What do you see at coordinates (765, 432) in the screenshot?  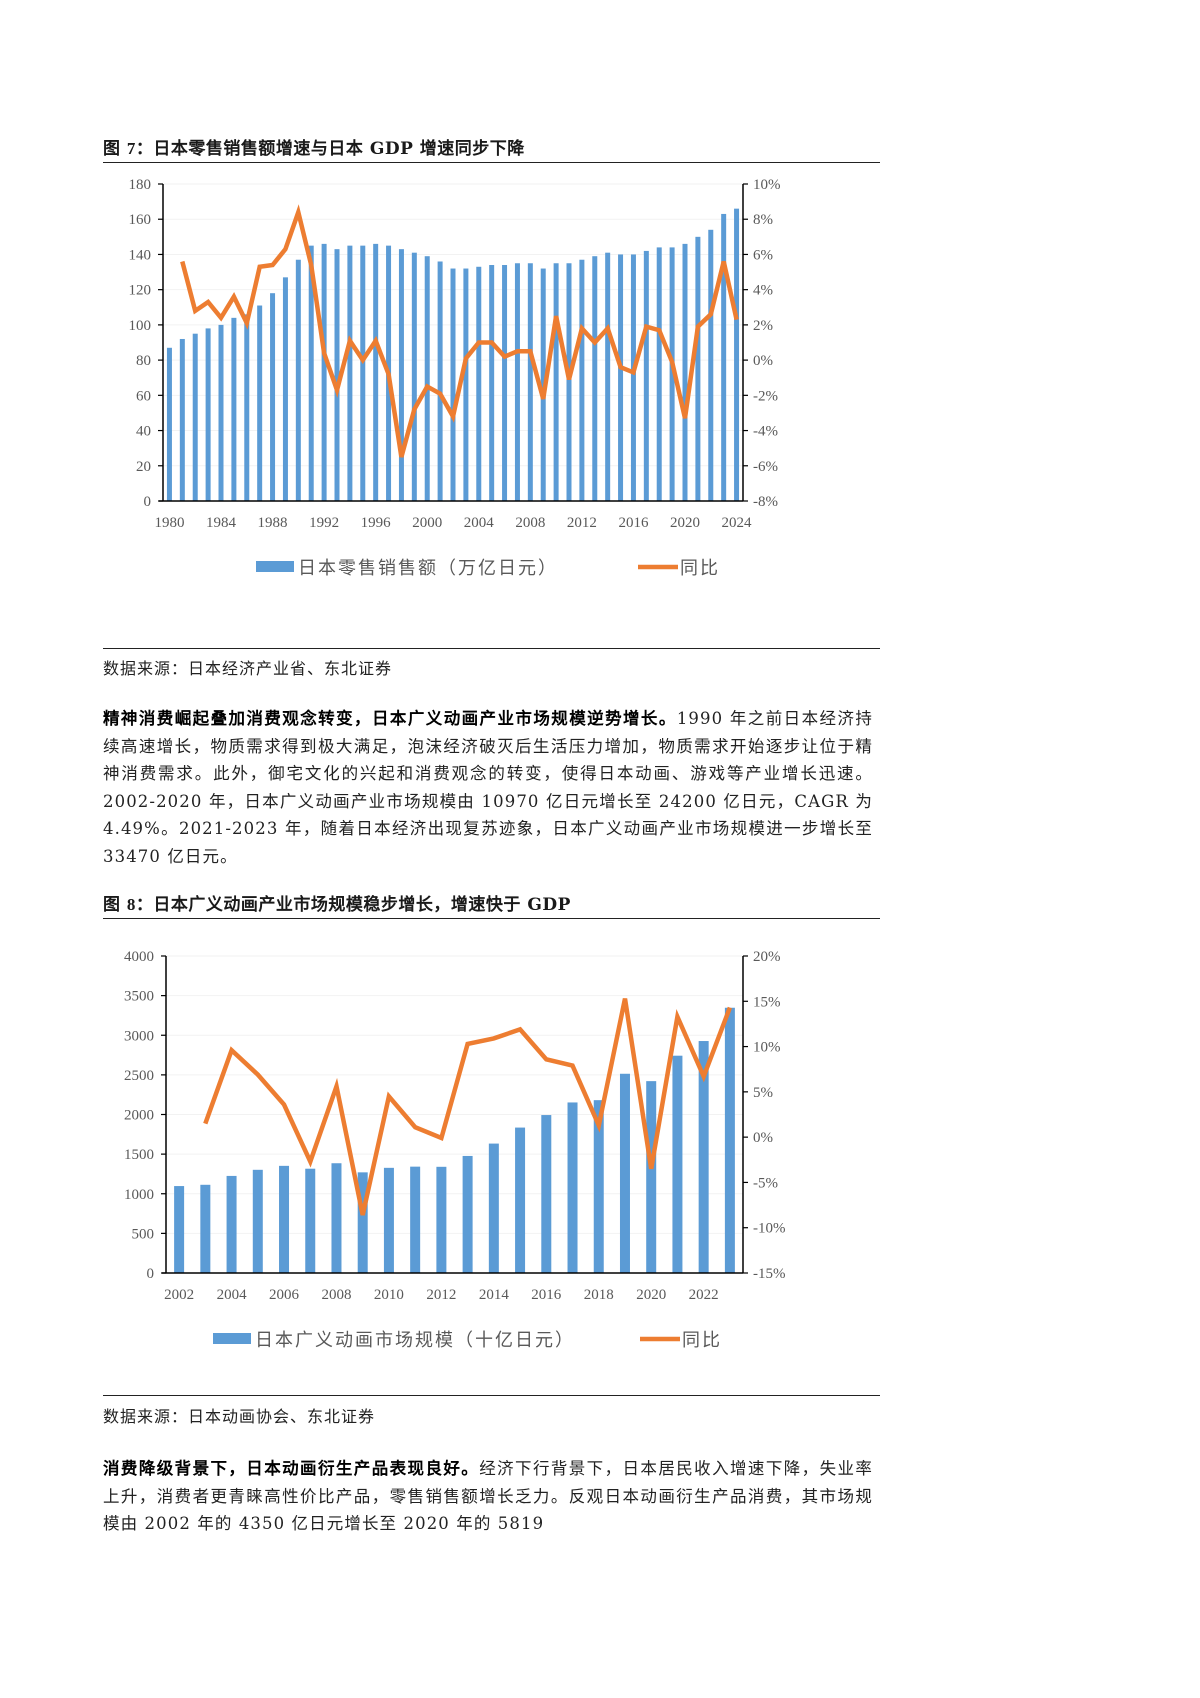 I see `right-tick-label: -4%` at bounding box center [765, 432].